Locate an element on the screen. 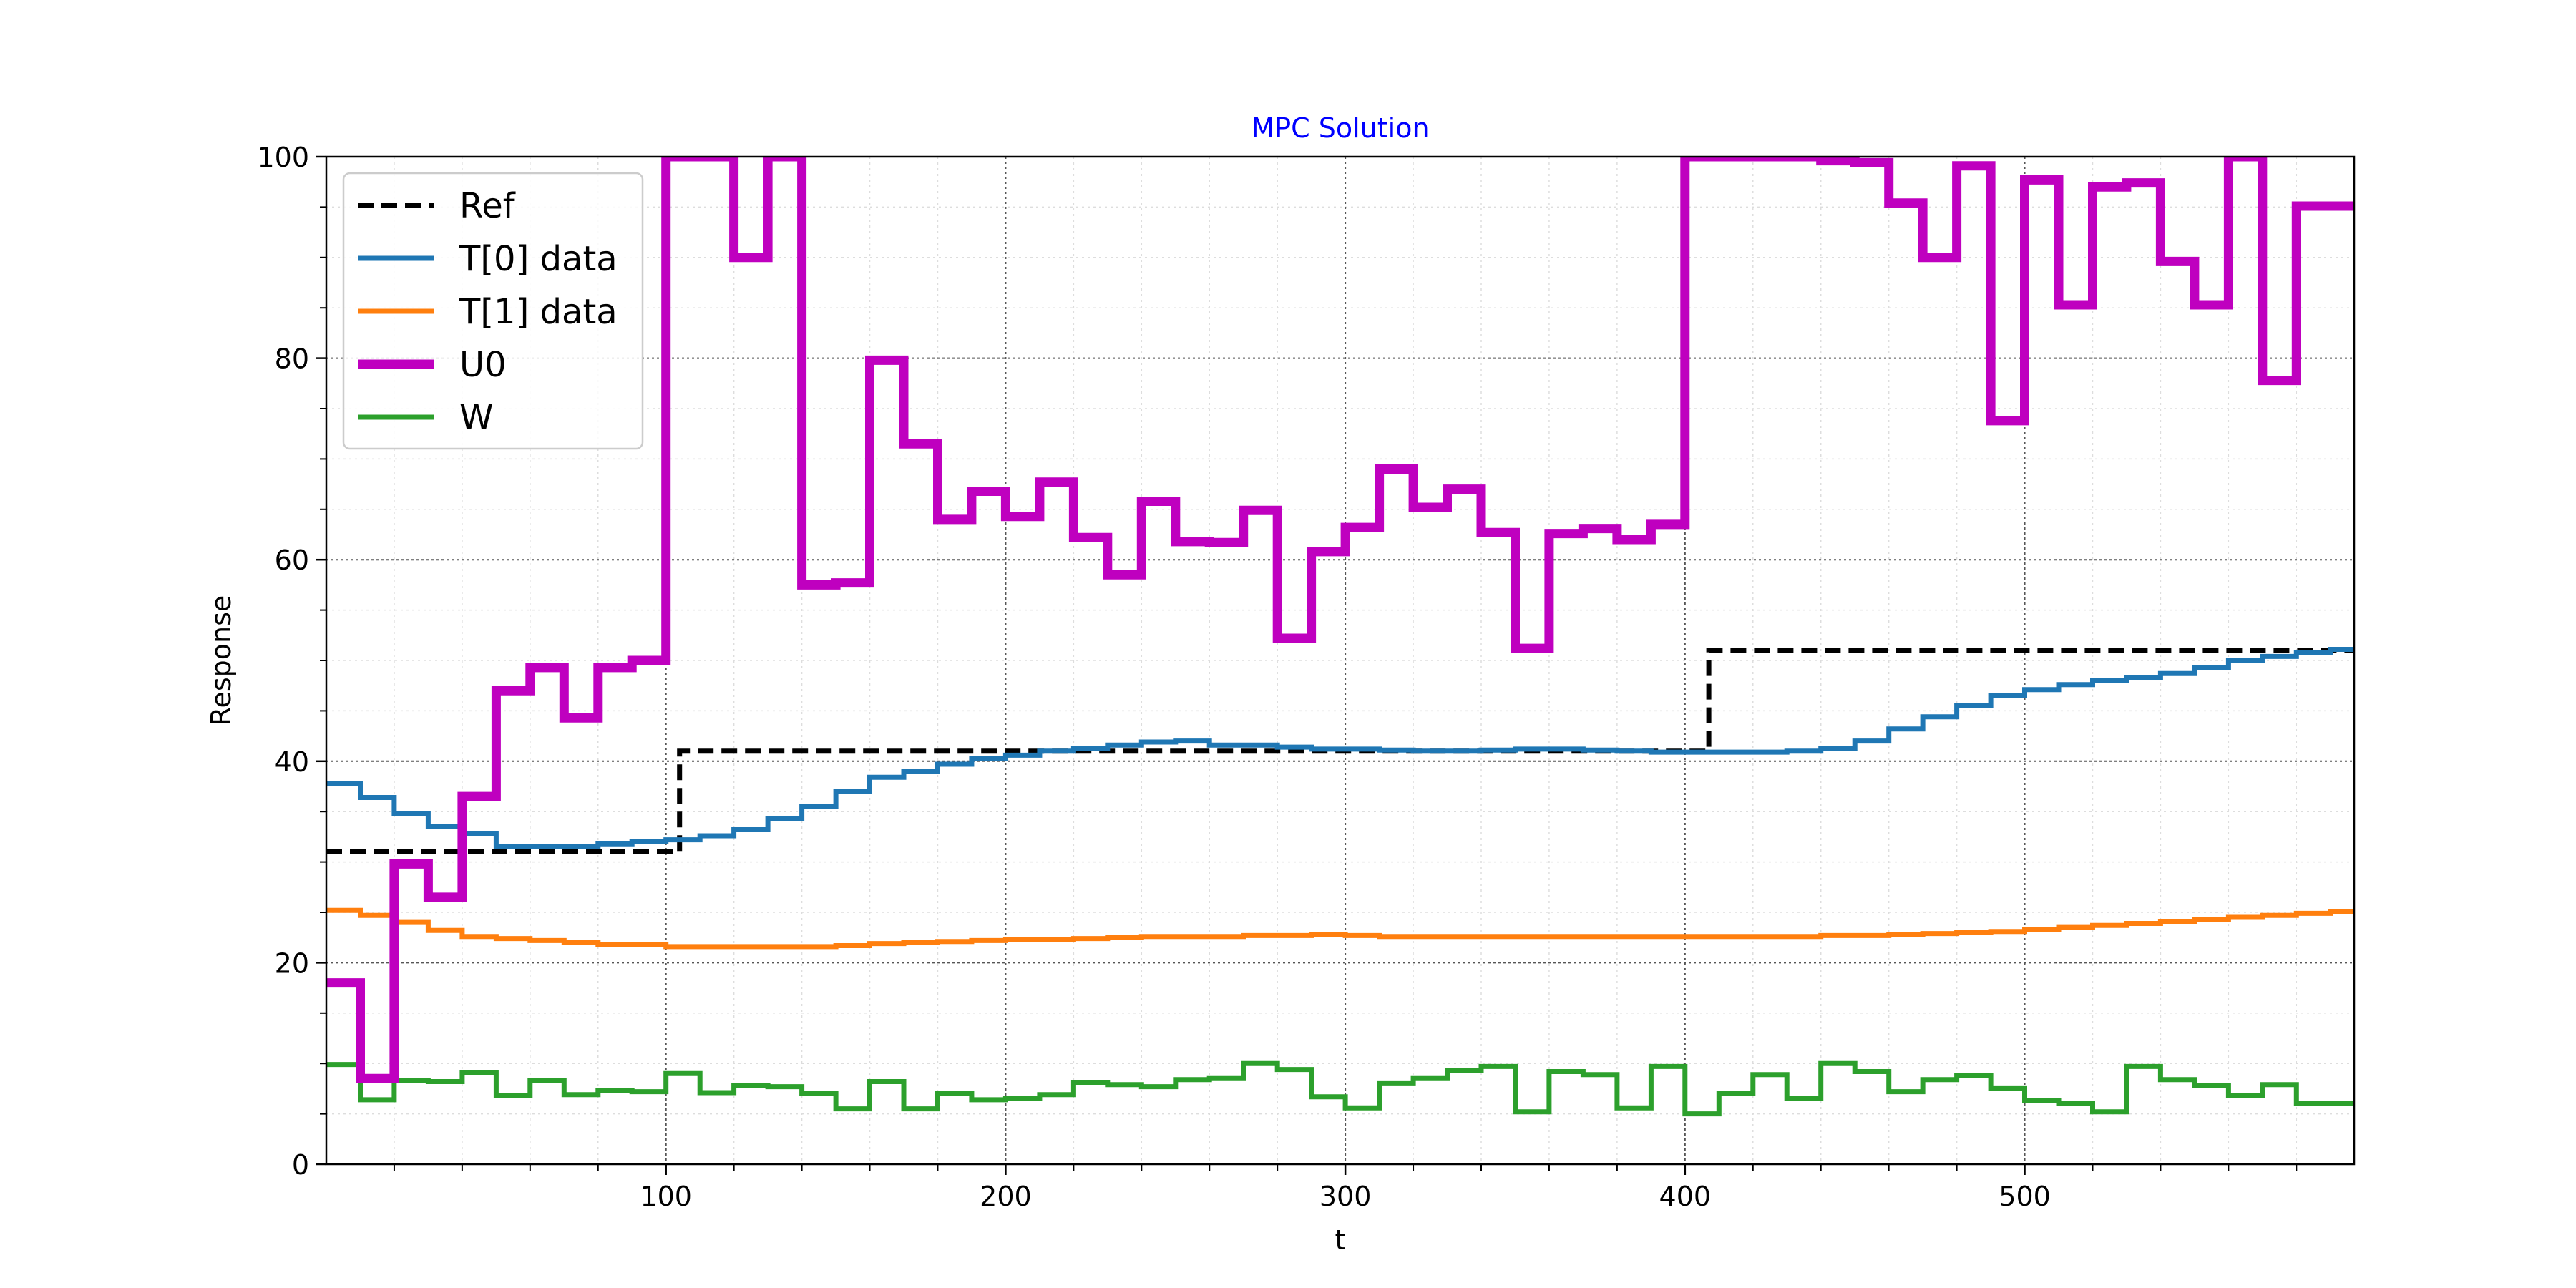 The image size is (2576, 1288). chart-title: MPC Solution is located at coordinates (1340, 128).